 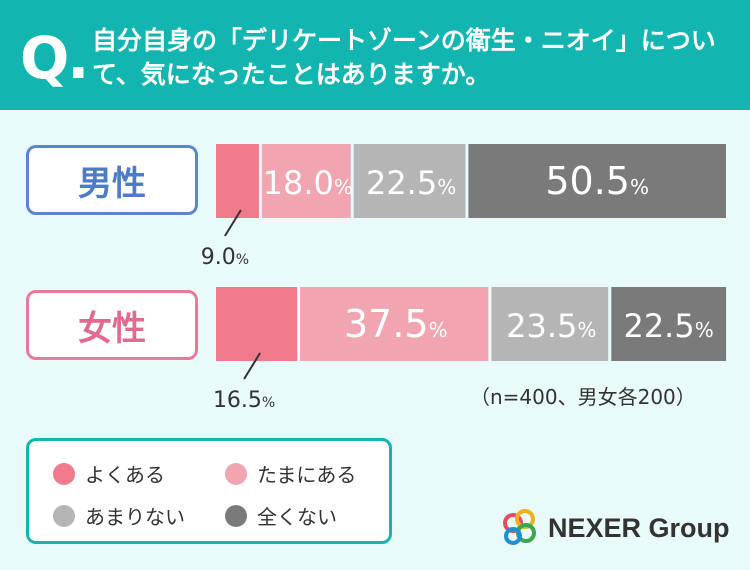 I want to click on category-label-female: 女性, so click(x=112, y=325).